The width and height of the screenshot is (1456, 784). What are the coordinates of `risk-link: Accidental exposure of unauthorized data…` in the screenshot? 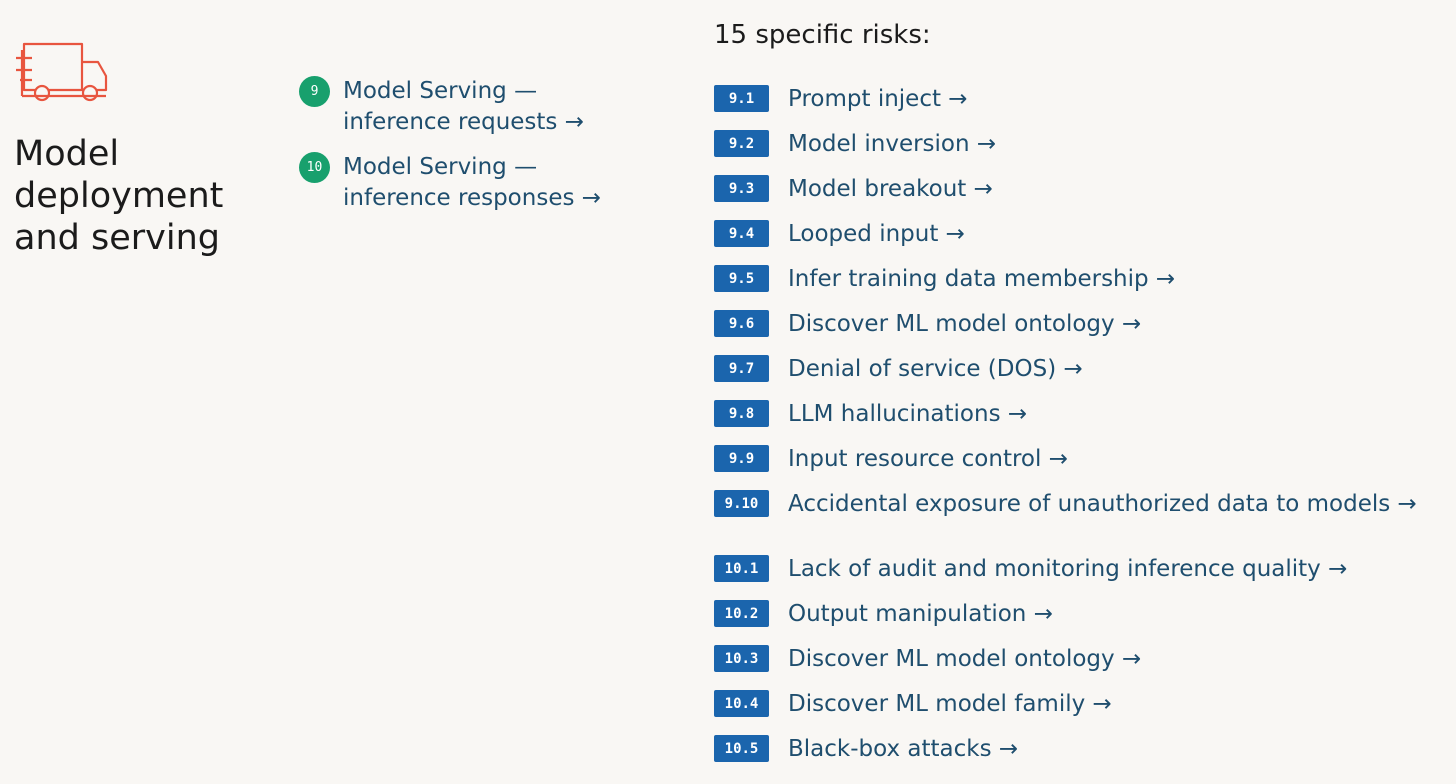 It's located at (1102, 503).